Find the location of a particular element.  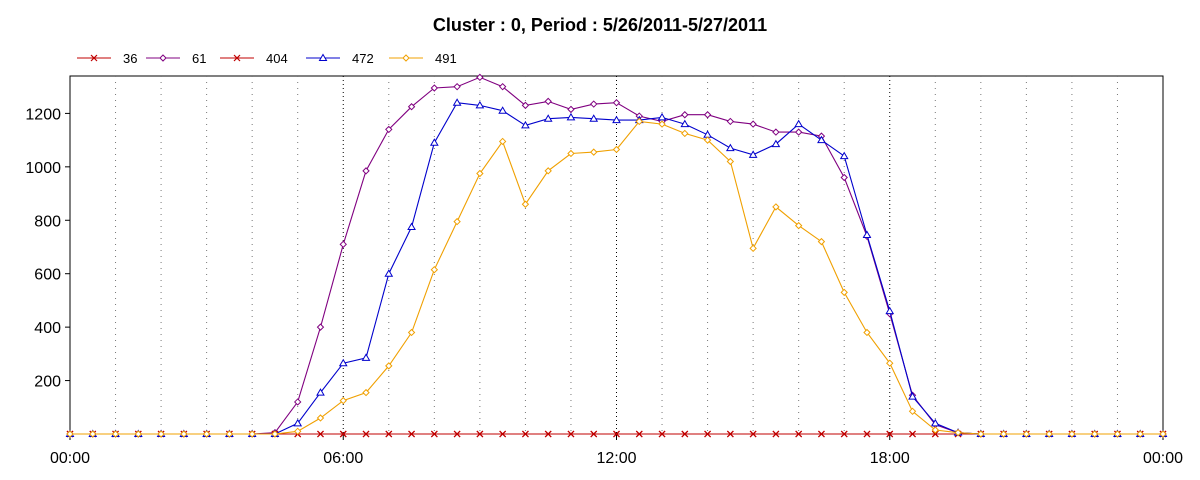

legend: 36 61 404 472 491 is located at coordinates (267, 58).